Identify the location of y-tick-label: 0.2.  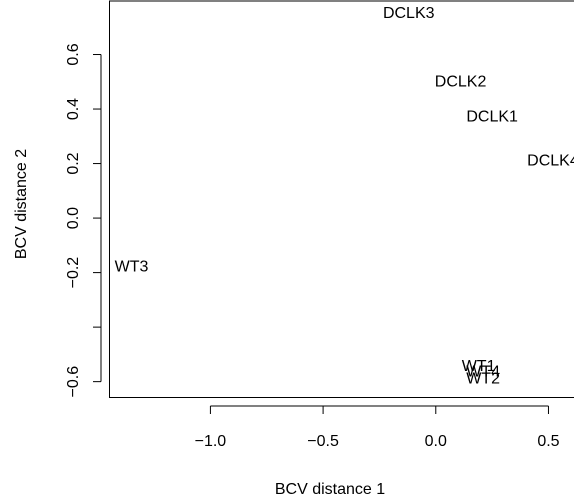
(73, 163).